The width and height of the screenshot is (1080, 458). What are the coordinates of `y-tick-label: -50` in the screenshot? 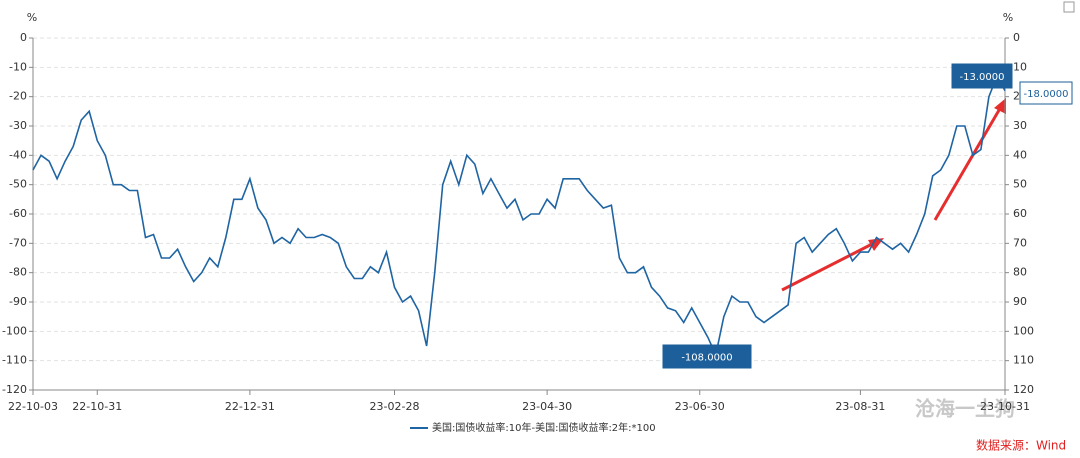 It's located at (18, 184).